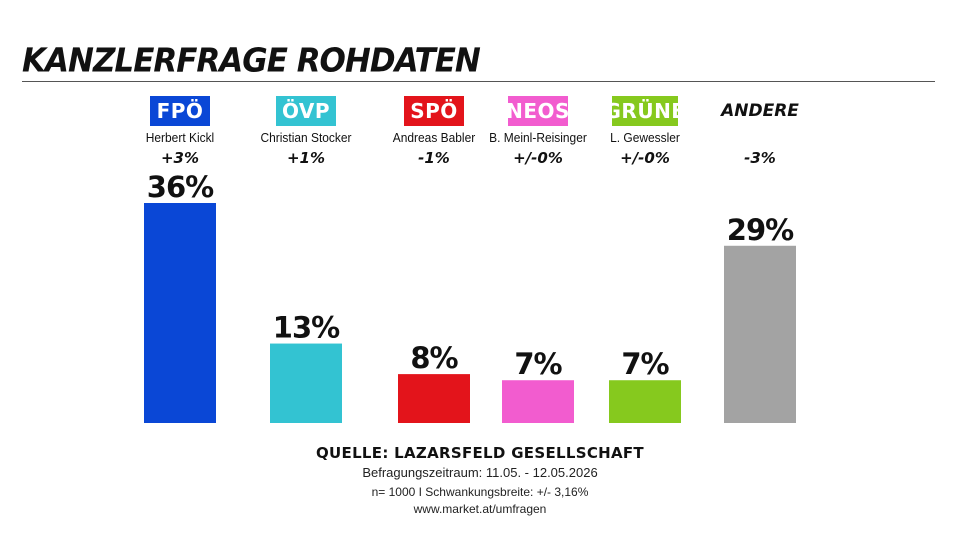 The height and width of the screenshot is (536, 960). I want to click on candidate-name: Herbert Kickl, so click(180, 137).